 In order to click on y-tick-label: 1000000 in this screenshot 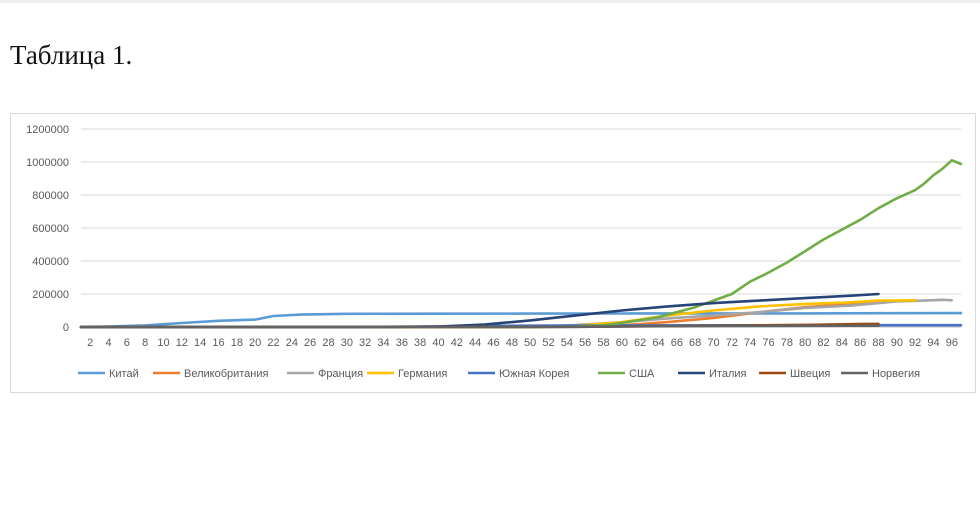, I will do `click(47, 163)`.